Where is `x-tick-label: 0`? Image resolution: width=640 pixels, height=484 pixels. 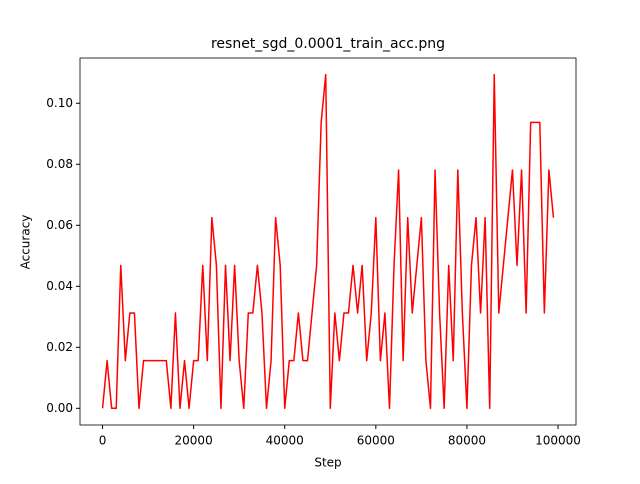 x-tick-label: 0 is located at coordinates (103, 441).